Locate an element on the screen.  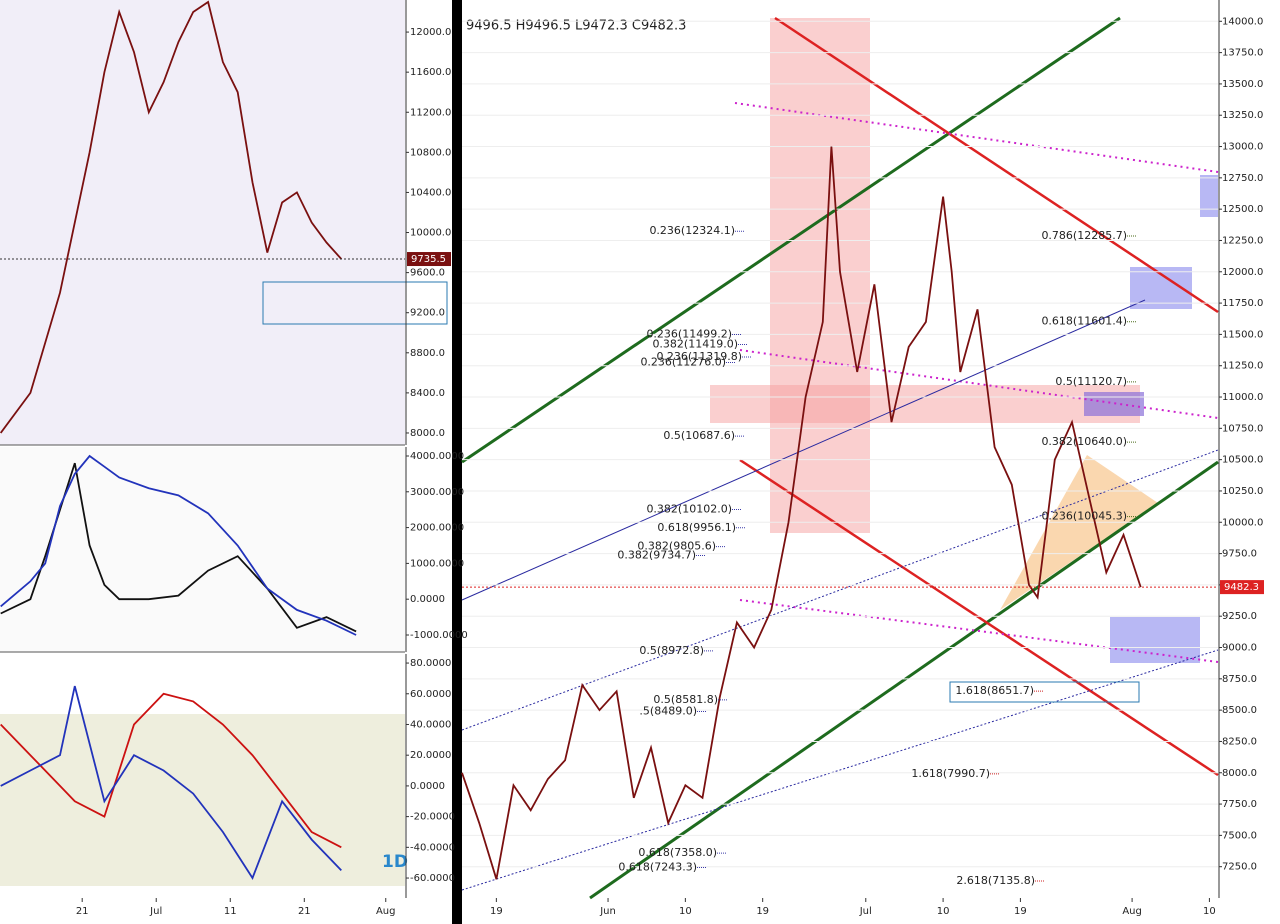
fib-label: 0.236(11276.0) is located at coordinates (683, 361).